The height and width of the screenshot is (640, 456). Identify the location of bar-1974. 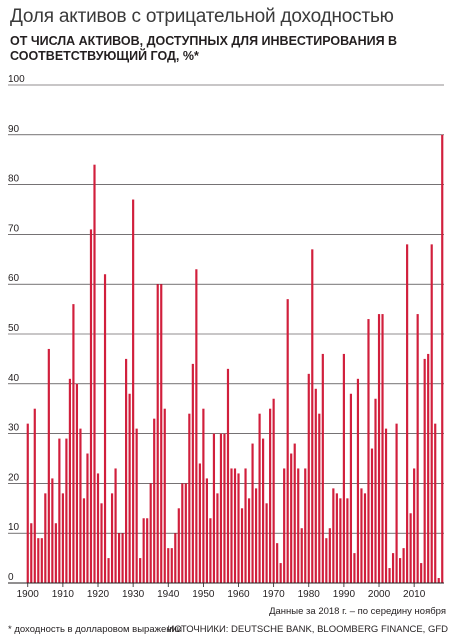
(287, 441).